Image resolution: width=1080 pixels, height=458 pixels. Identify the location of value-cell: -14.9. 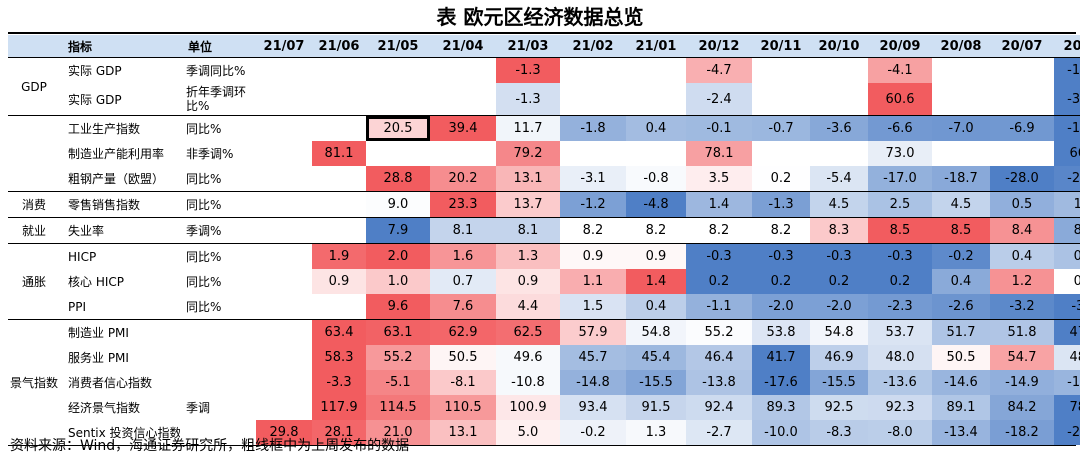
(1022, 382).